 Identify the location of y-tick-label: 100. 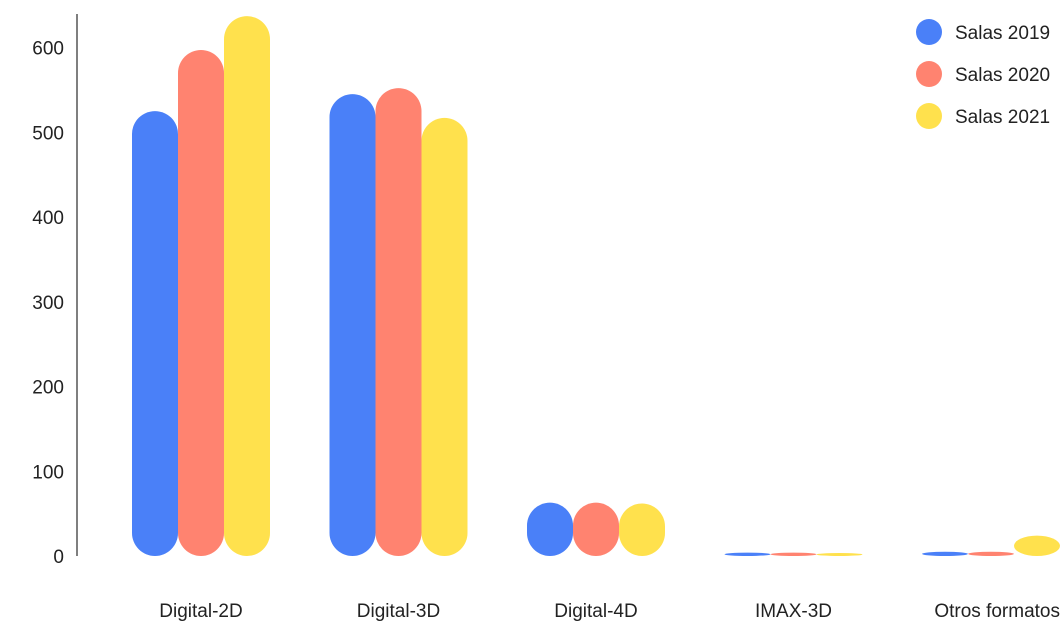
(48, 472).